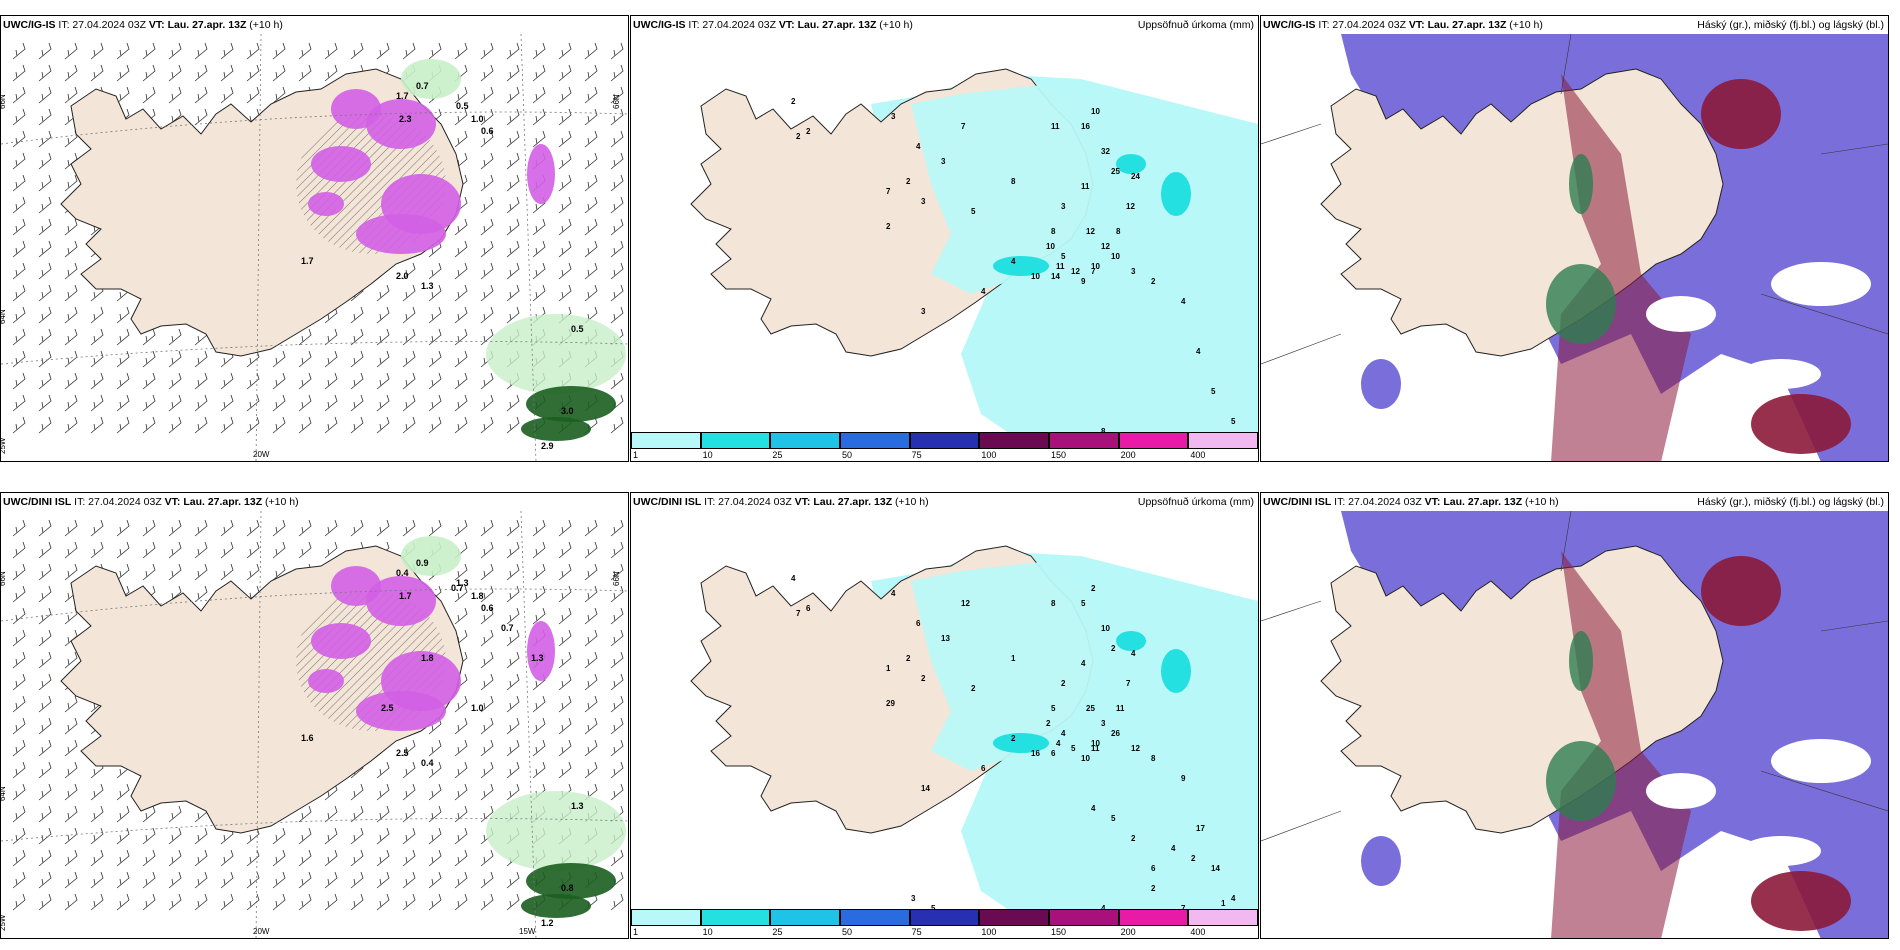 The width and height of the screenshot is (1900, 950). Describe the element at coordinates (401, 124) in the screenshot. I see `precip-region` at that location.